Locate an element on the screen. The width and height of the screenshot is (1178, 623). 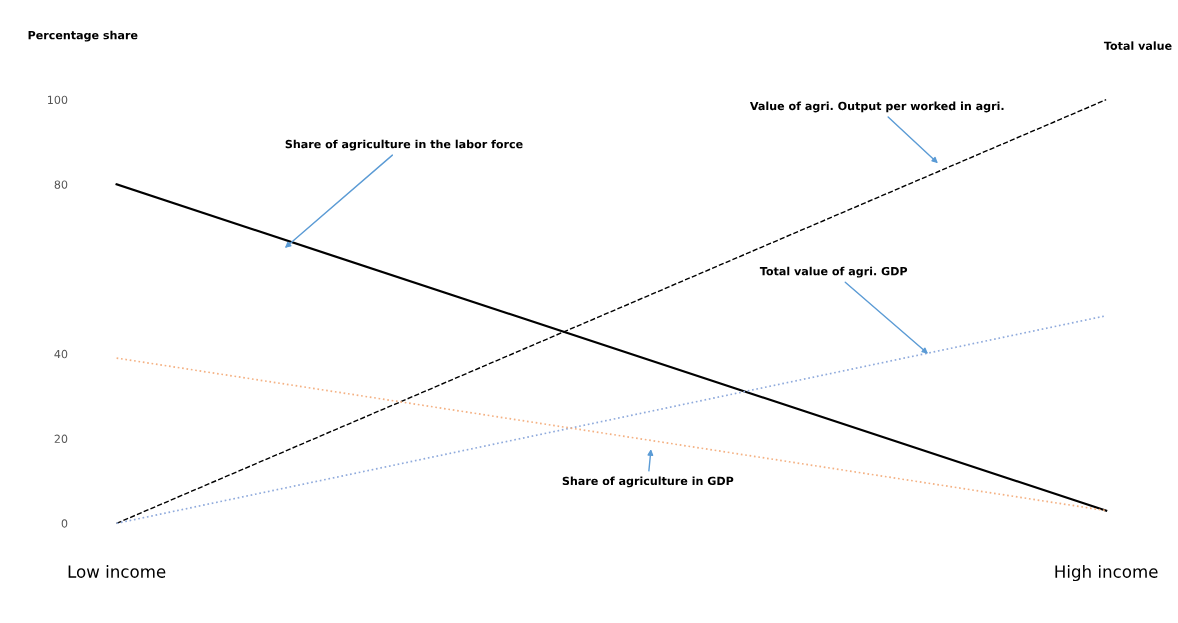
y-tick-label: 40 is located at coordinates (61, 354).